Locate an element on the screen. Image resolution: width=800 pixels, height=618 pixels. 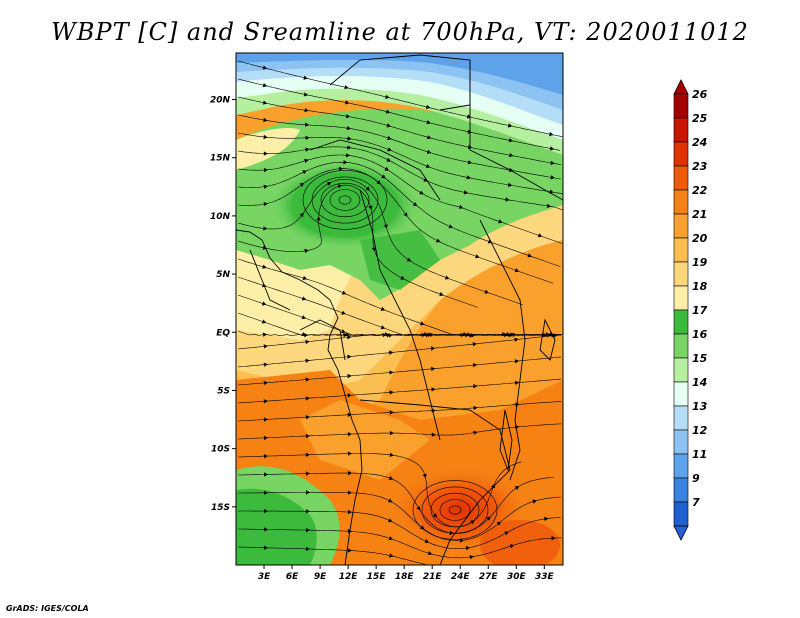
border-north is located at coordinates (400, 82).